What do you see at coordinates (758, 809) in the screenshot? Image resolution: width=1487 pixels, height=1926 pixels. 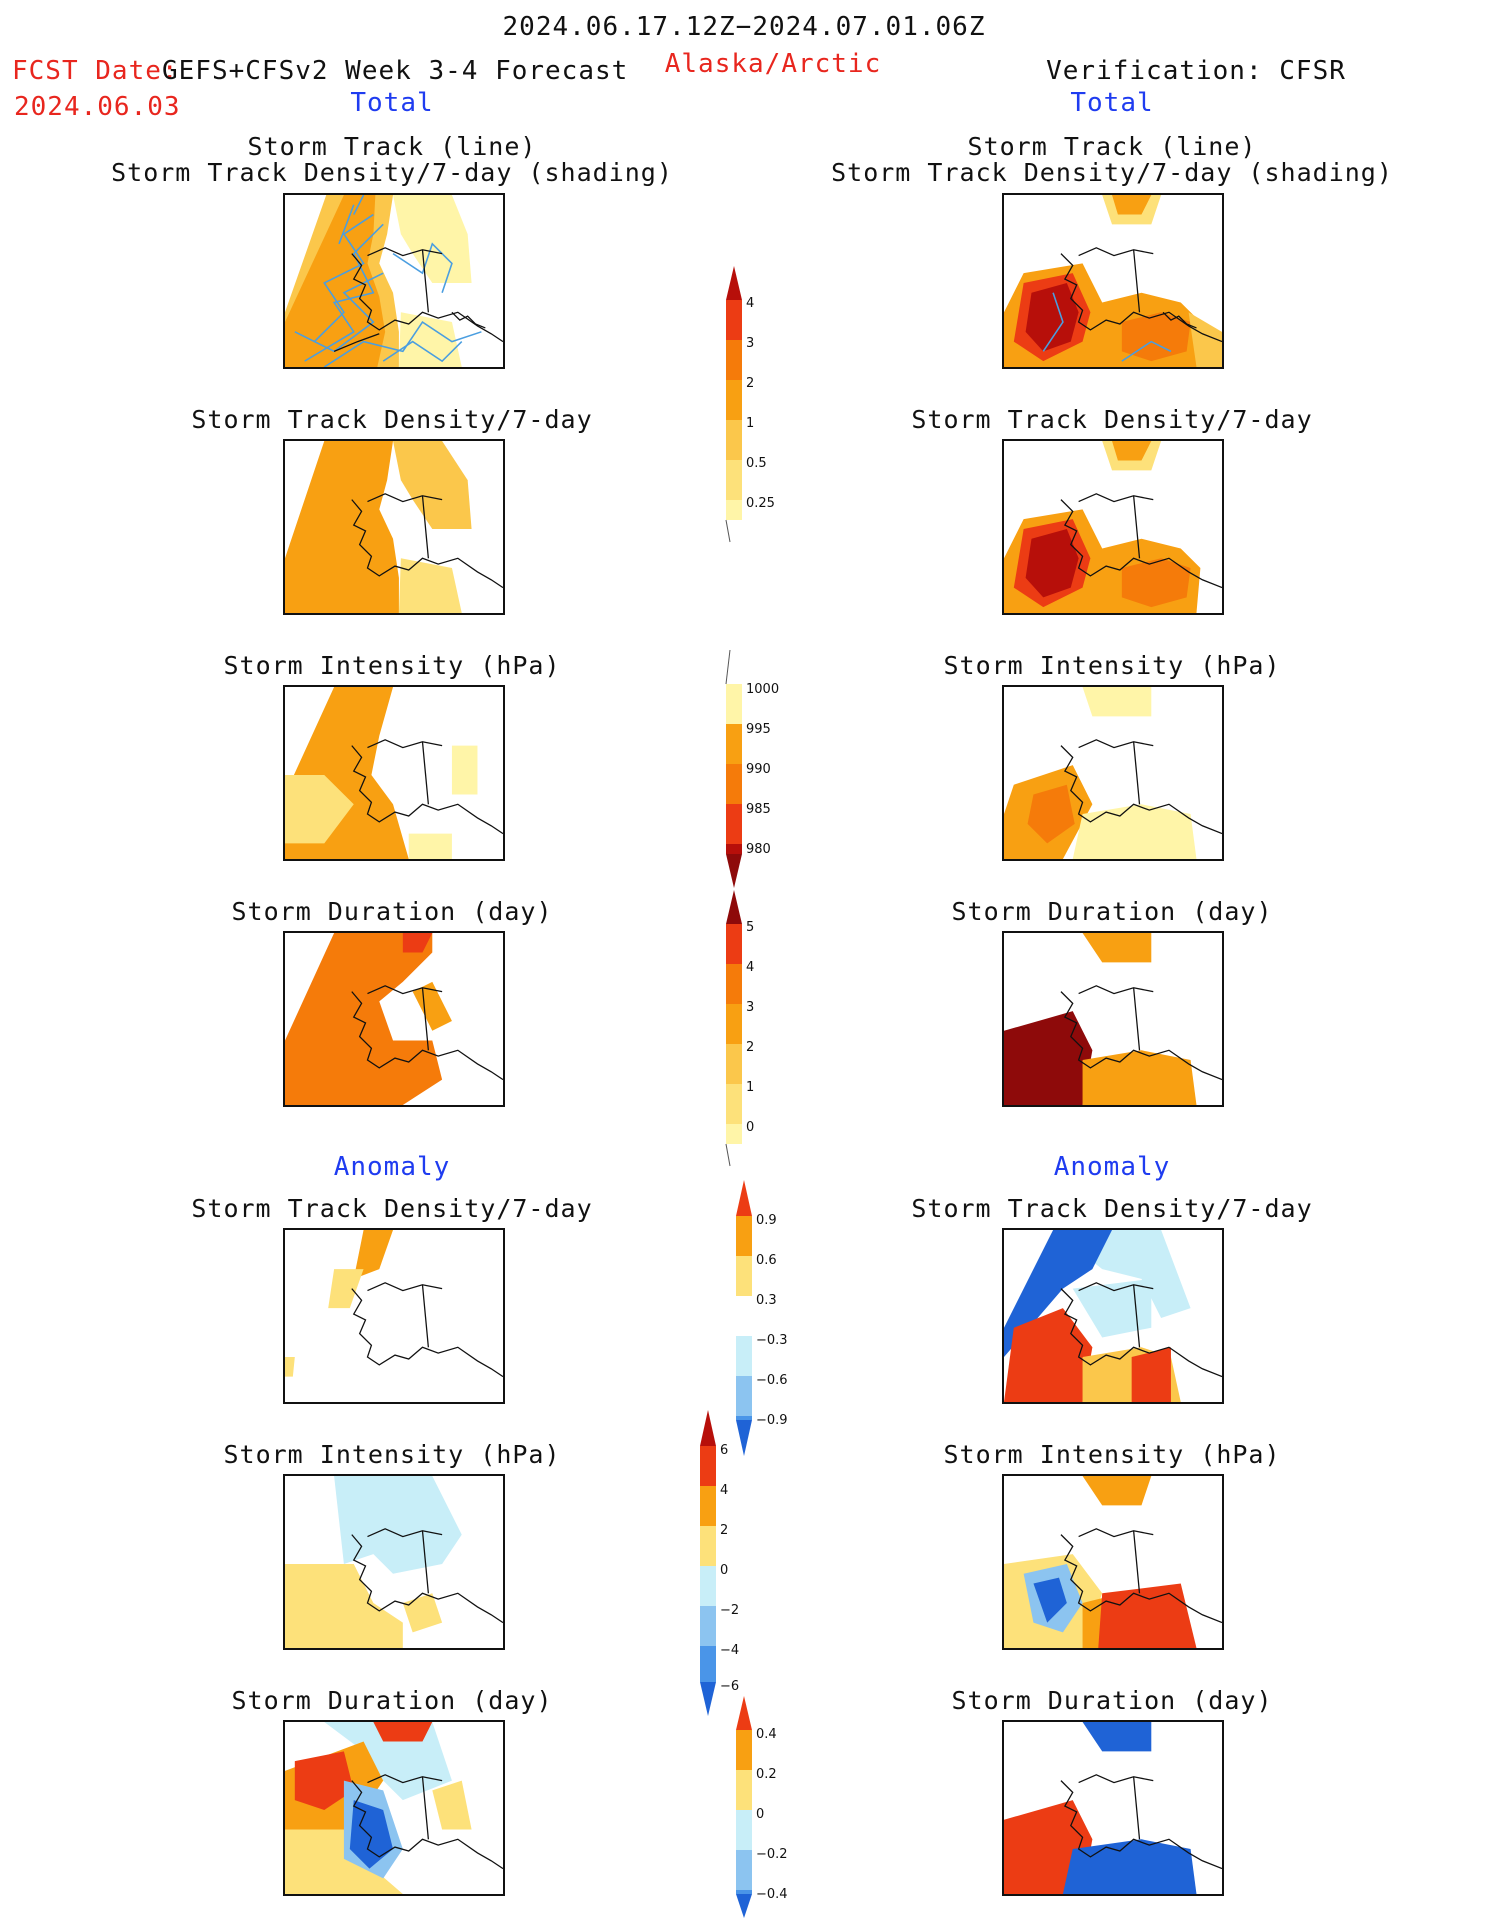 I see `cbar-tick: 985` at bounding box center [758, 809].